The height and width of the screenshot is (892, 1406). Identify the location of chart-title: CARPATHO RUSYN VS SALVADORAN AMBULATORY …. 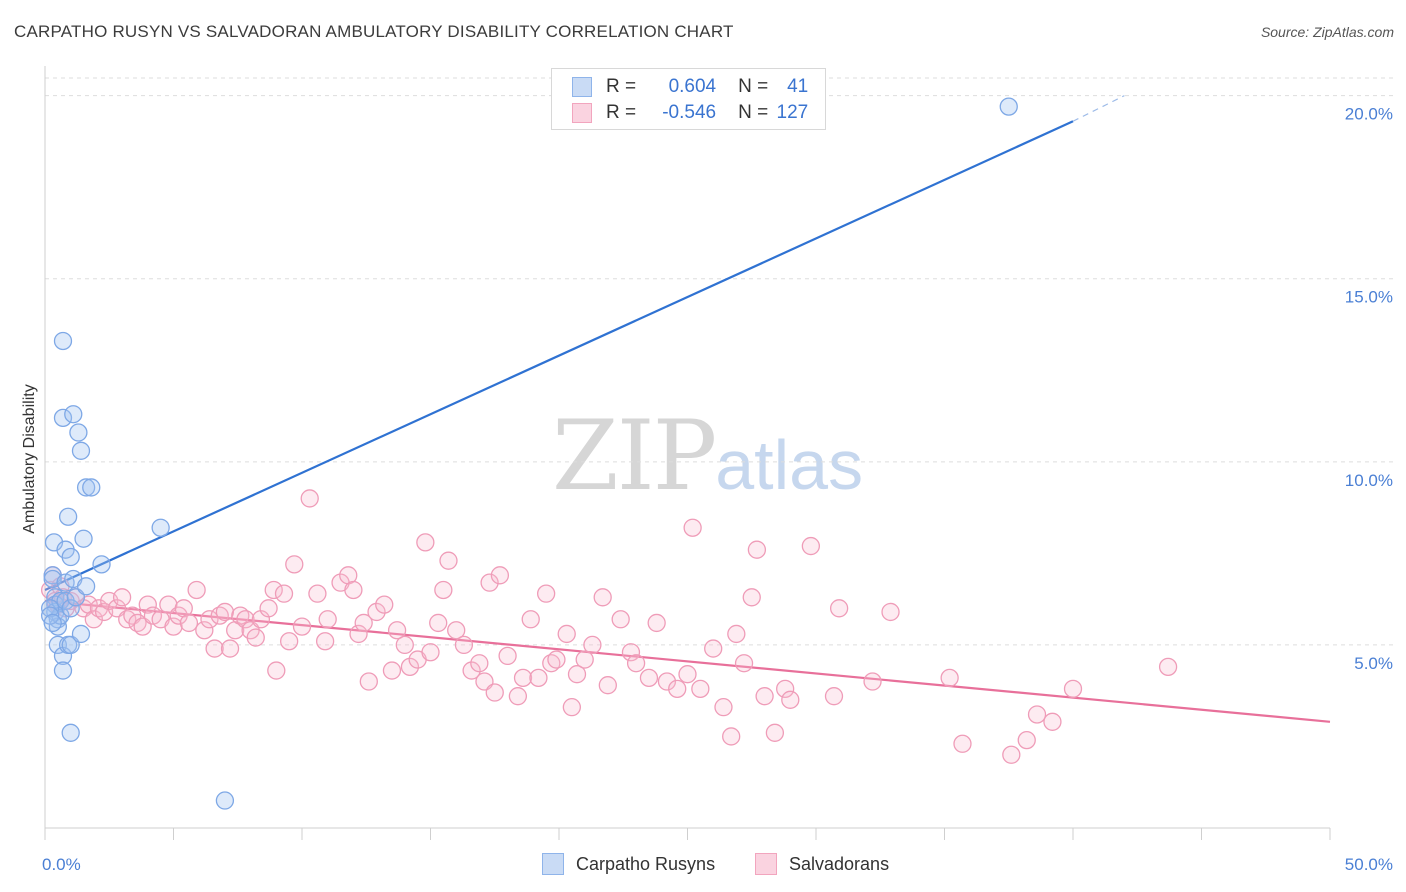
(374, 31).